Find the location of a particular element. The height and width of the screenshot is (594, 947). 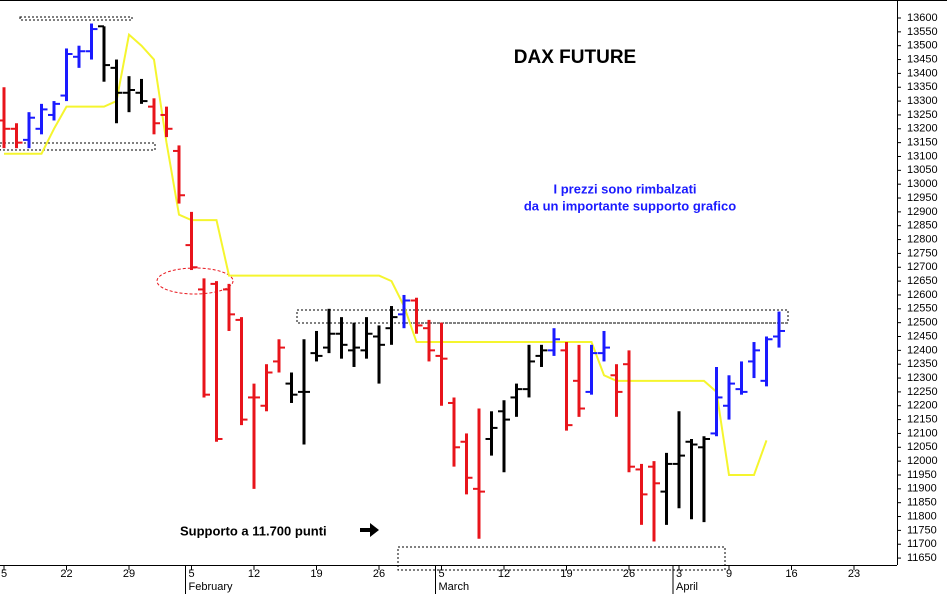

y-tick-label: 13500 is located at coordinates (922, 46).